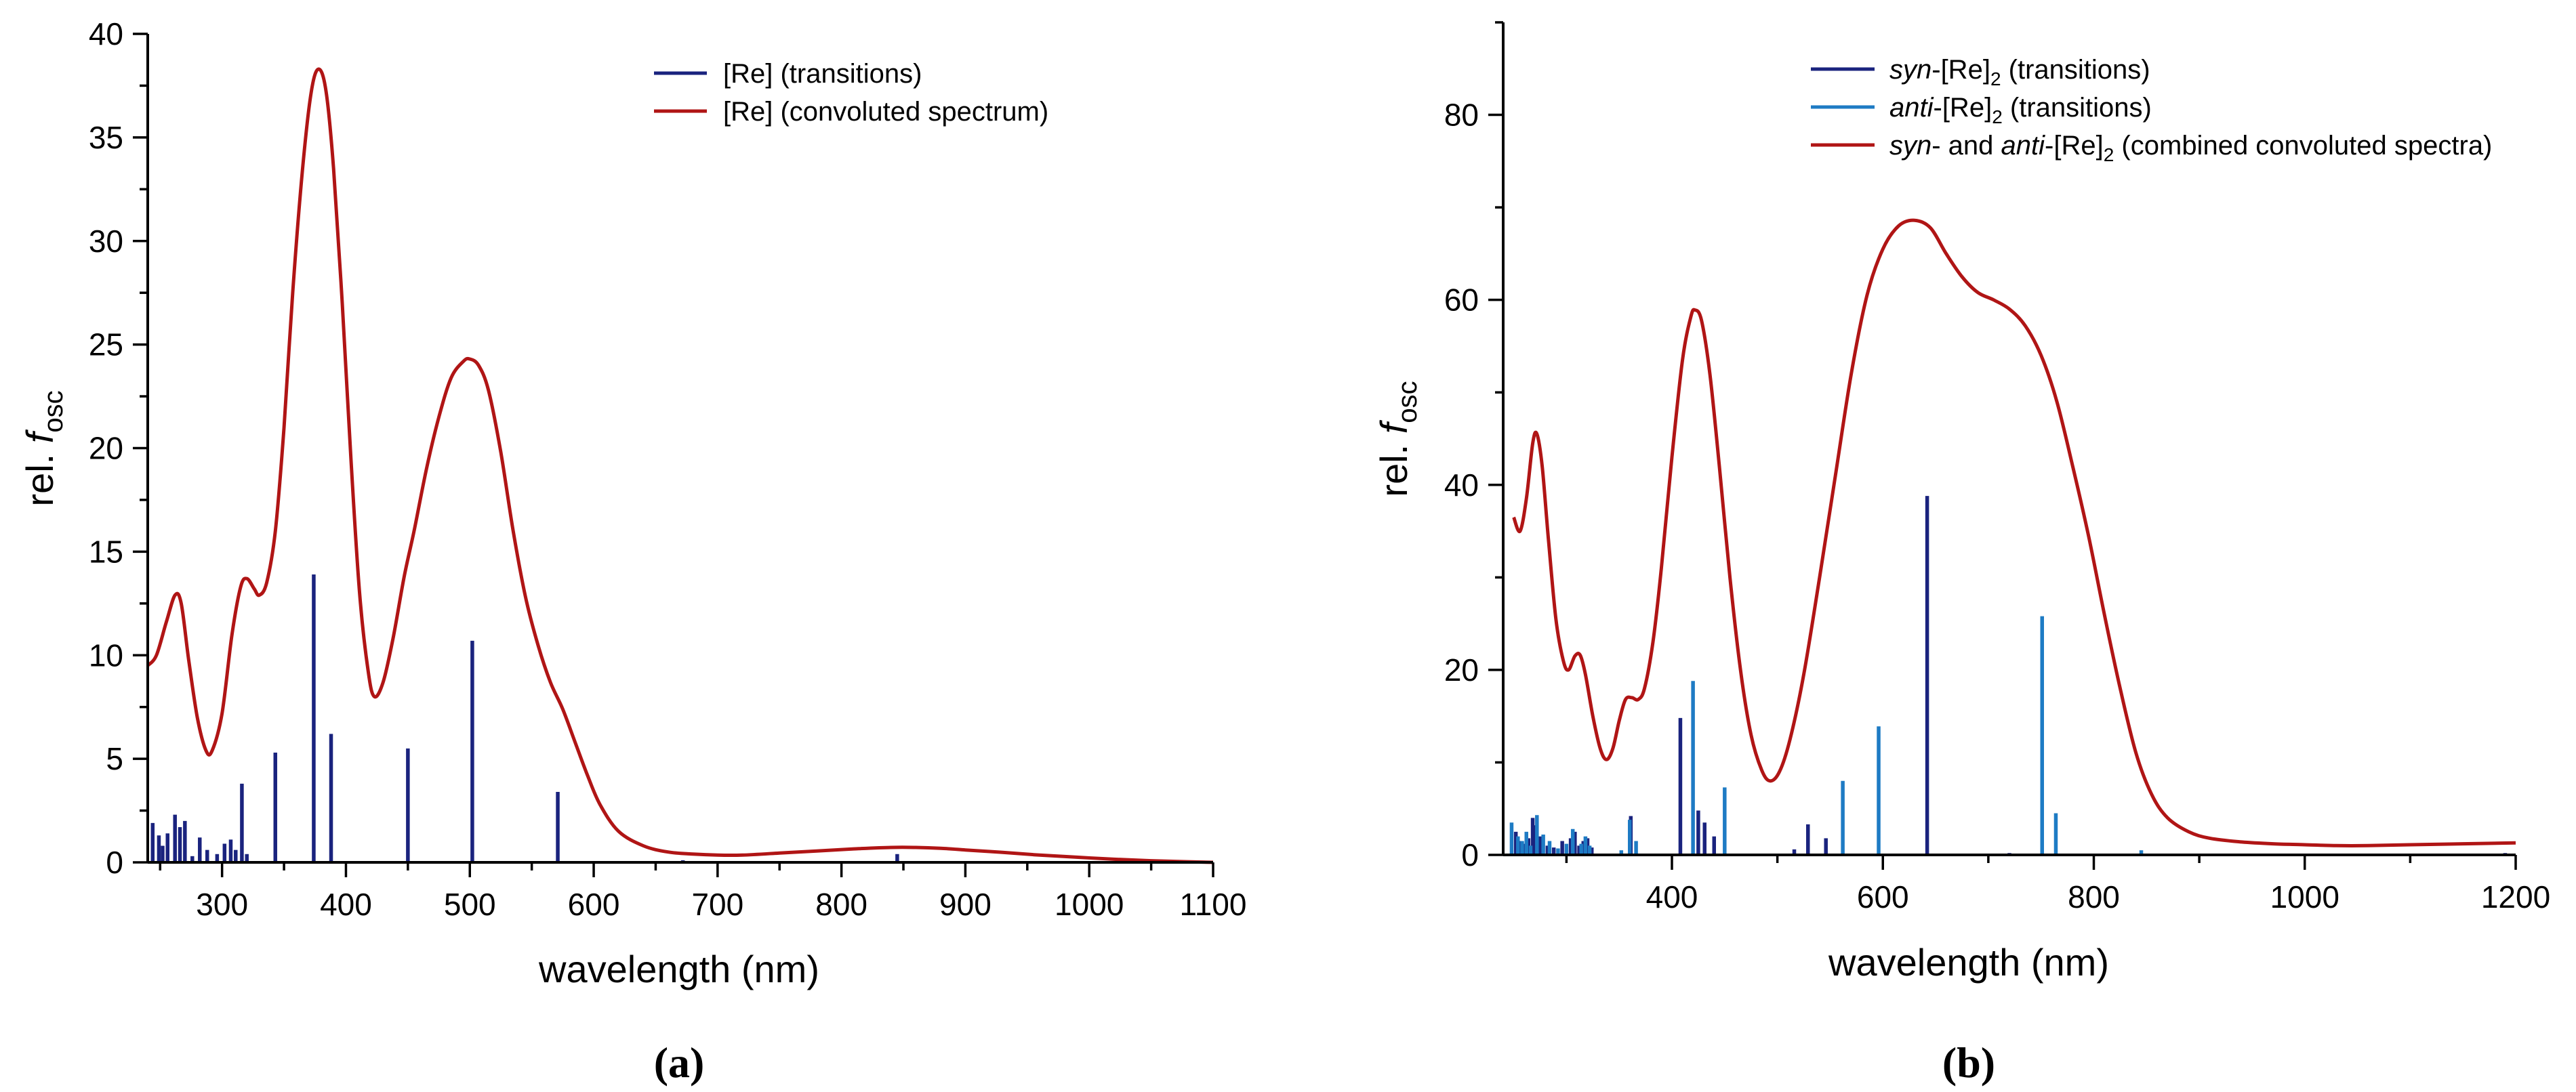  I want to click on chart-b-sticks, so click(2009, 675).